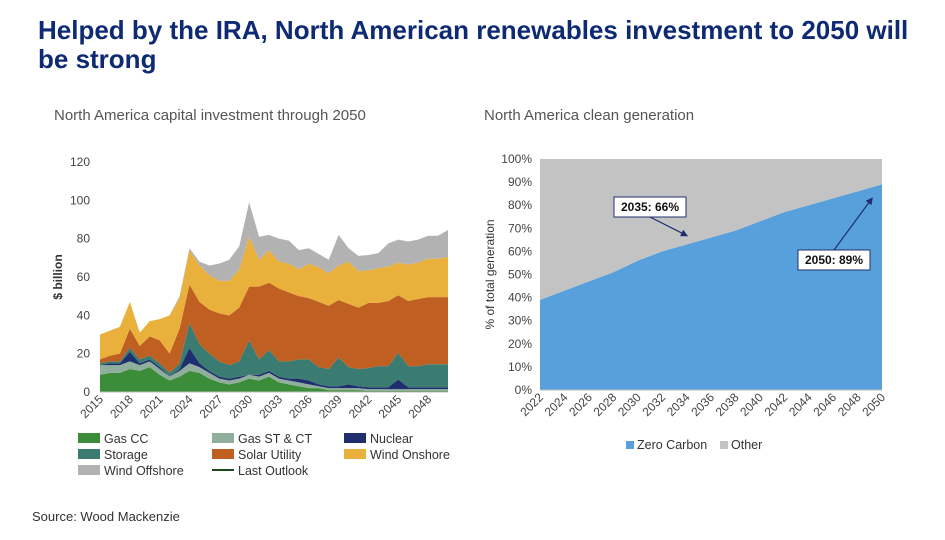  I want to click on right-y-tick-label: 90%, so click(520, 182).